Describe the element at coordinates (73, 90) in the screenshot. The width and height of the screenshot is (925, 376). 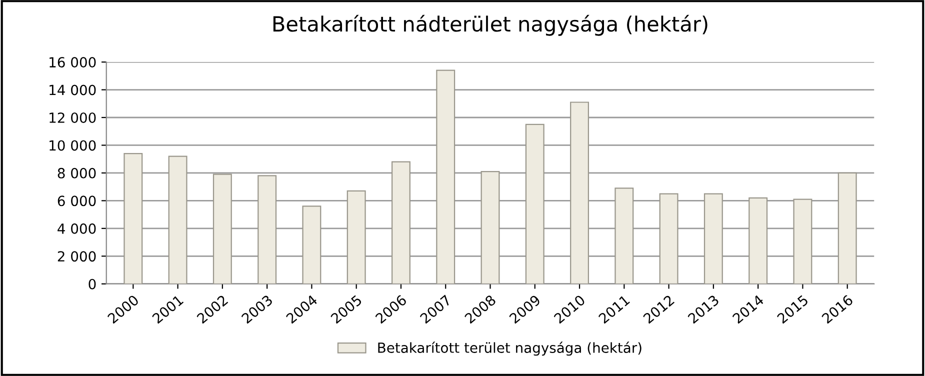
I see `y-tick-label: 14 000` at that location.